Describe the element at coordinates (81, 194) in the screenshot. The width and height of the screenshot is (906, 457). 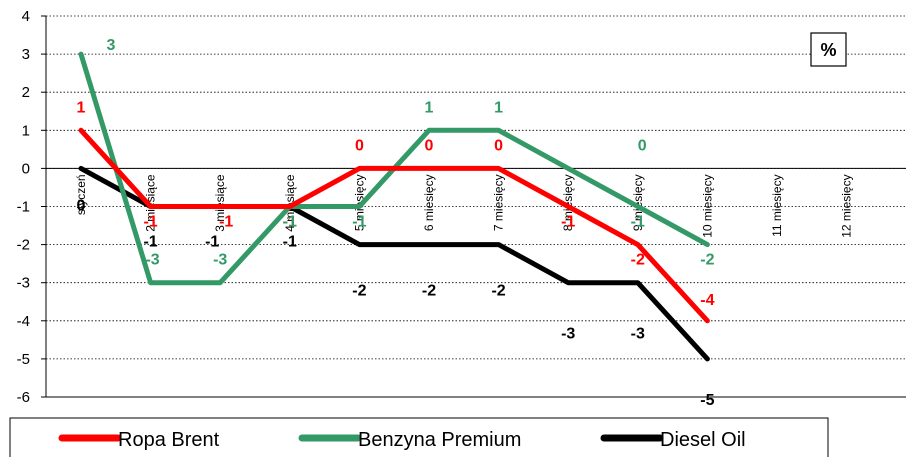
I see `x-category-label: styczeń` at that location.